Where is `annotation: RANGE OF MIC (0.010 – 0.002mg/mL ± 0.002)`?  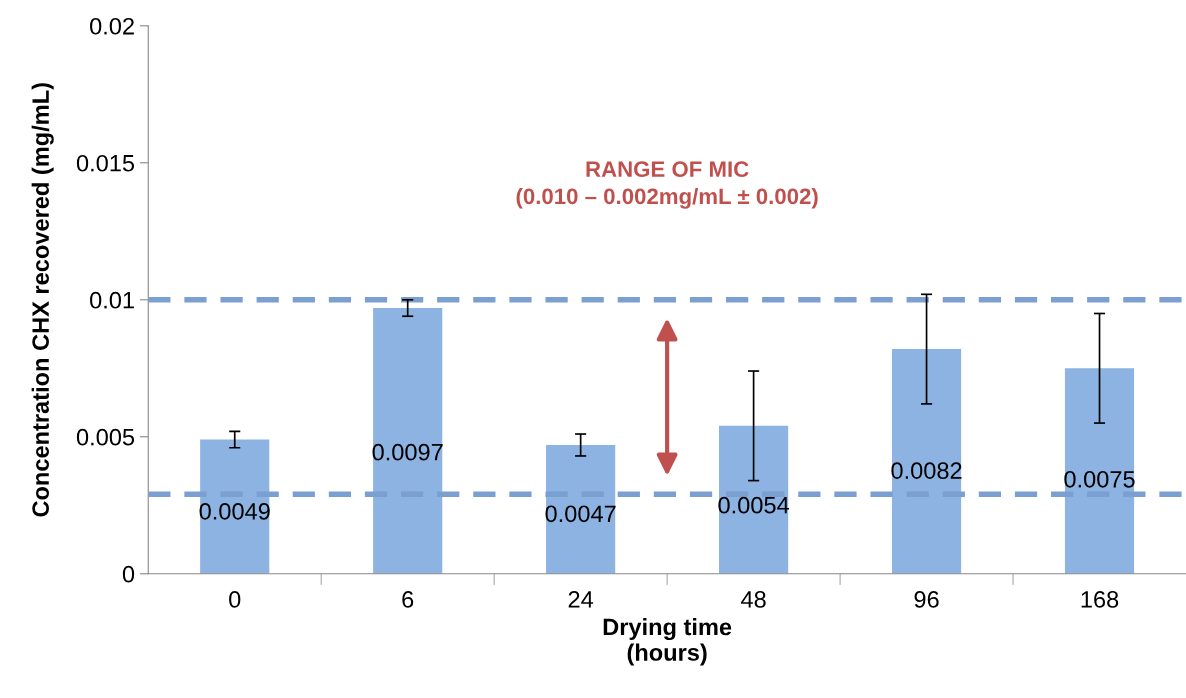
annotation: RANGE OF MIC (0.010 – 0.002mg/mL ± 0.002) is located at coordinates (667, 185).